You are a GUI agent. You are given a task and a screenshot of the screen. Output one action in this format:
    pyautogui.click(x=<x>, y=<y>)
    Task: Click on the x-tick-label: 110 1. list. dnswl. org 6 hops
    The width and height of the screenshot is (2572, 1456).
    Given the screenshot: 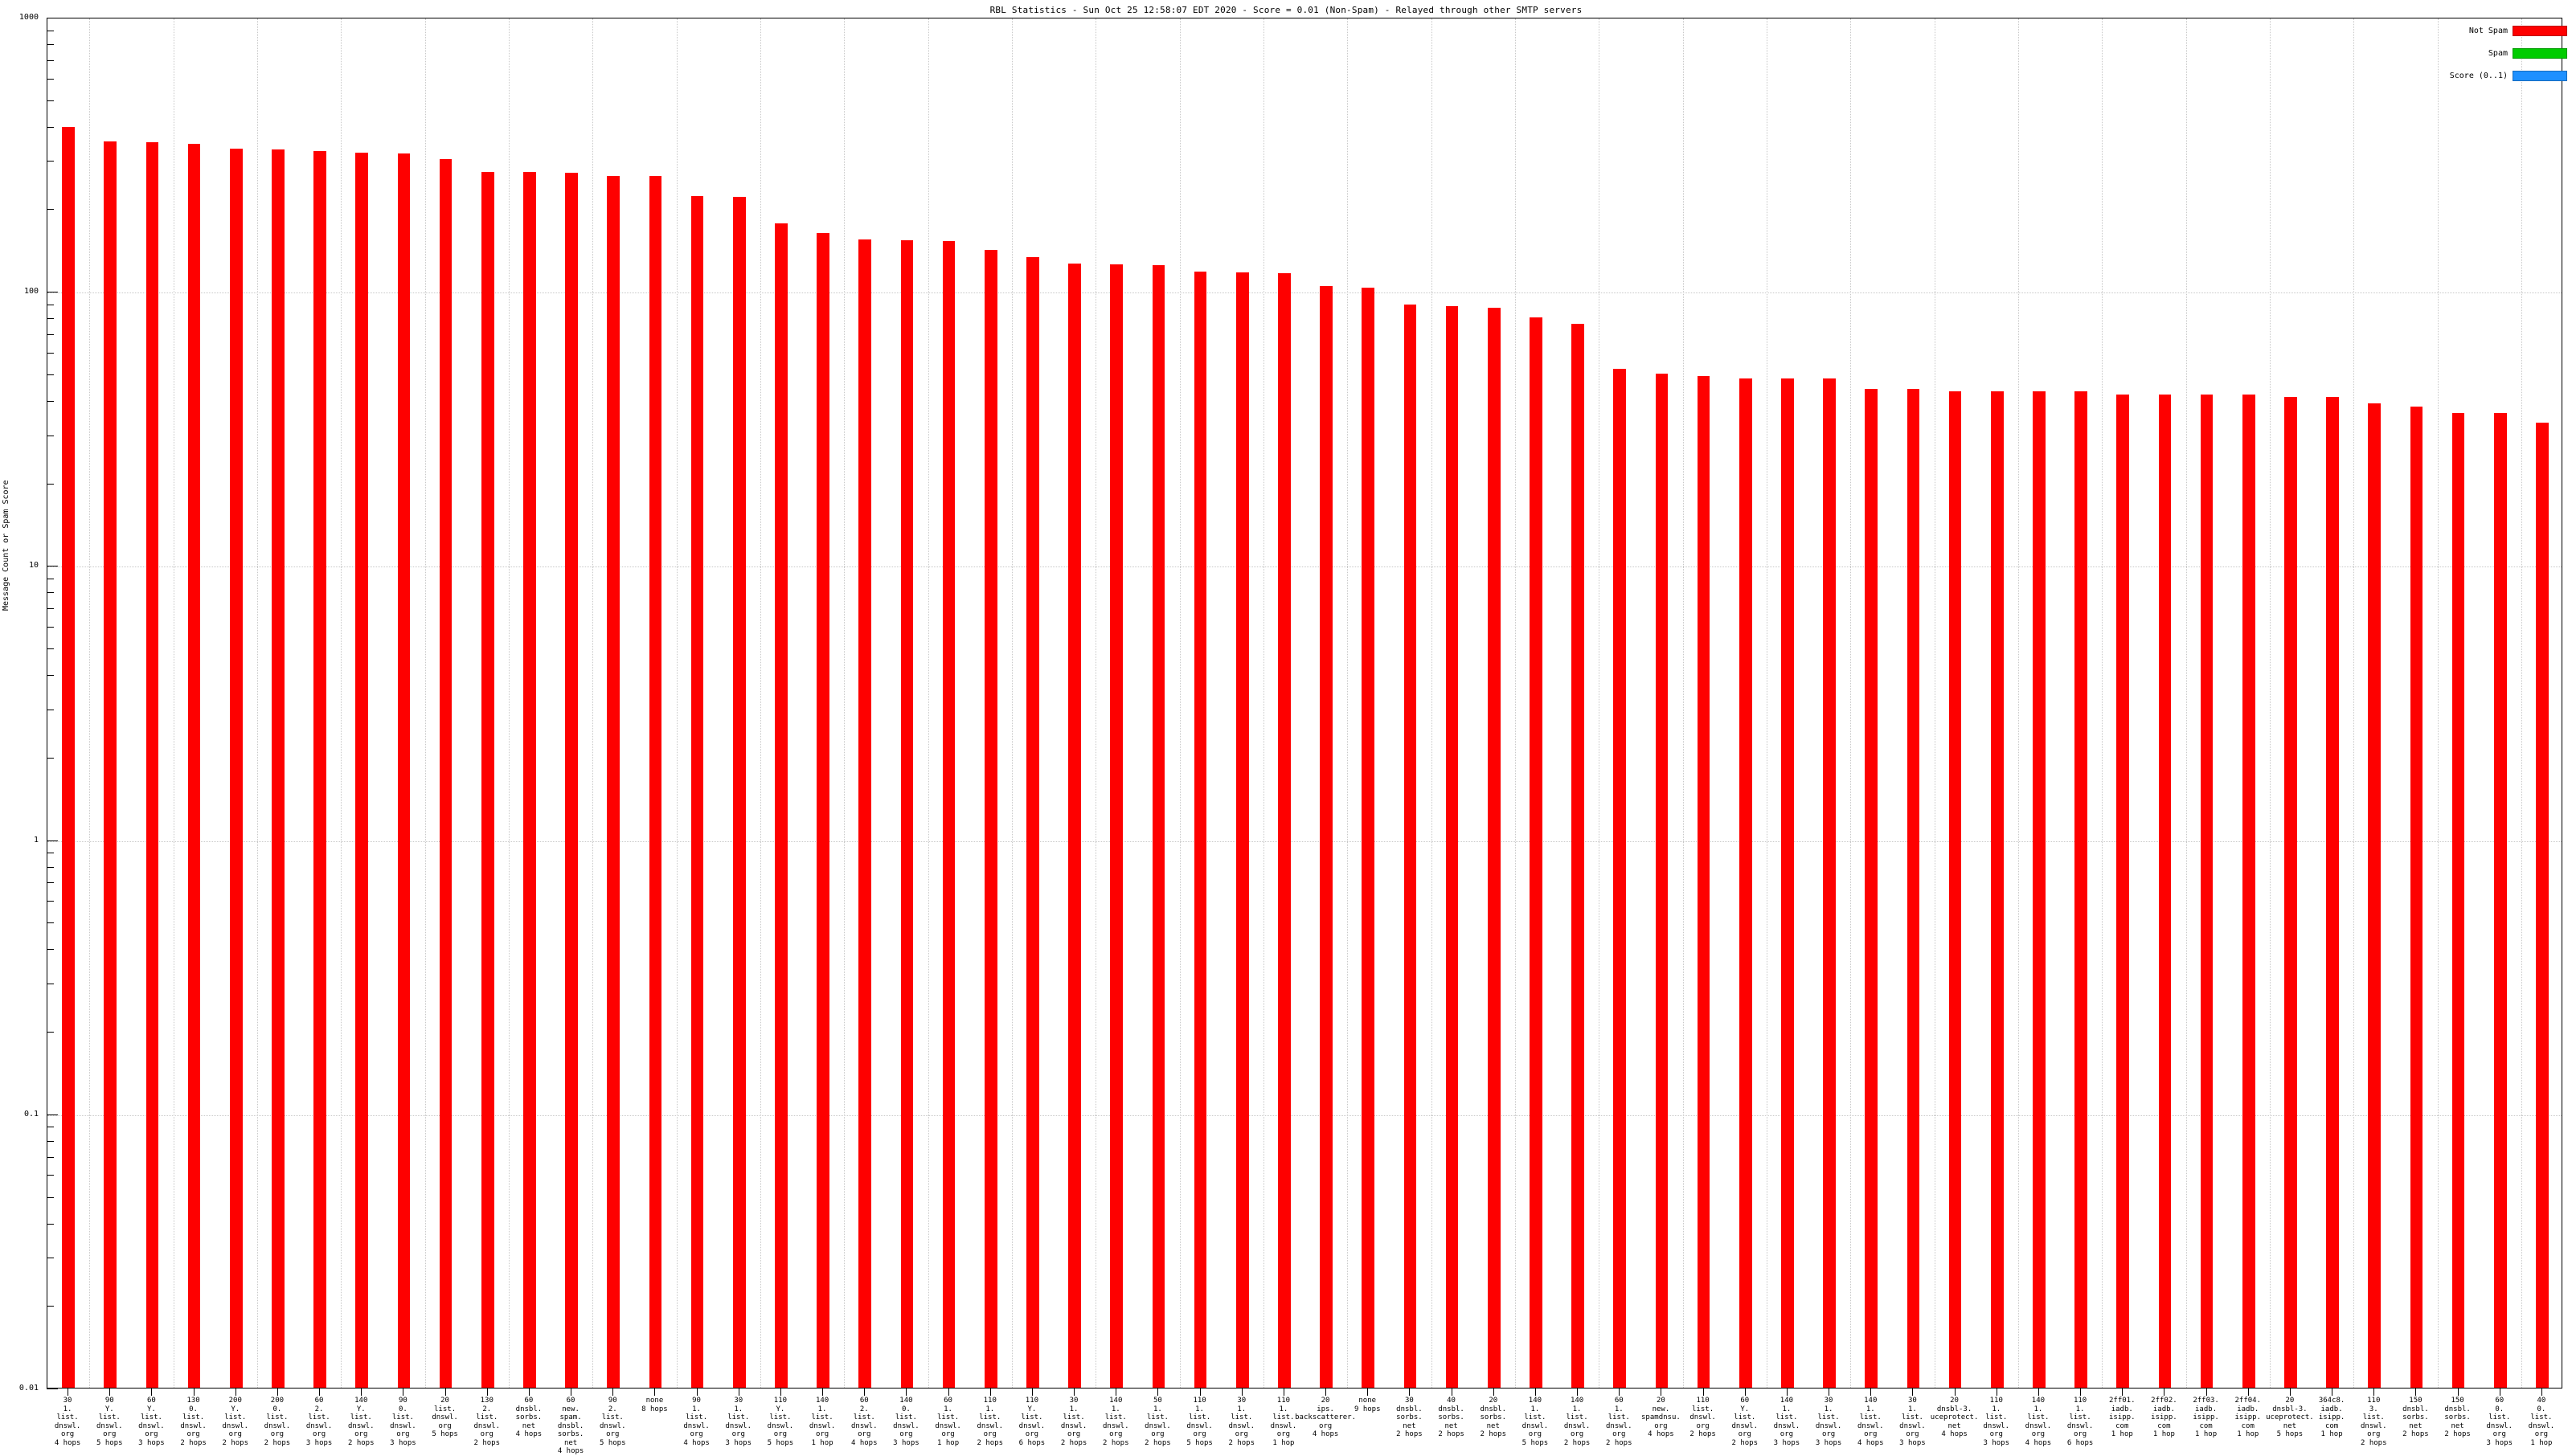 What is the action you would take?
    pyautogui.click(x=2080, y=1422)
    